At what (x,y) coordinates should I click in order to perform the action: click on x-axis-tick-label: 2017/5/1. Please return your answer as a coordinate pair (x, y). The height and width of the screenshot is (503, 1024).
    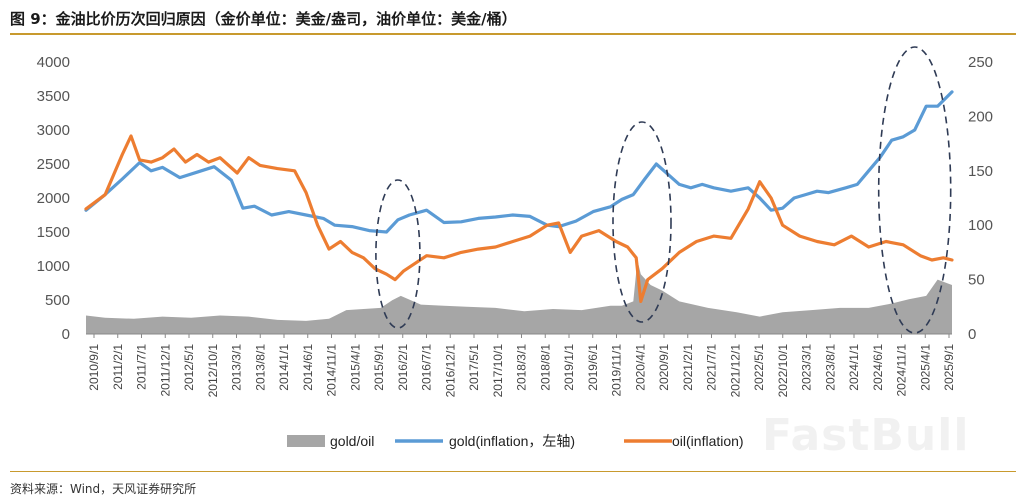
    Looking at the image, I should click on (474, 367).